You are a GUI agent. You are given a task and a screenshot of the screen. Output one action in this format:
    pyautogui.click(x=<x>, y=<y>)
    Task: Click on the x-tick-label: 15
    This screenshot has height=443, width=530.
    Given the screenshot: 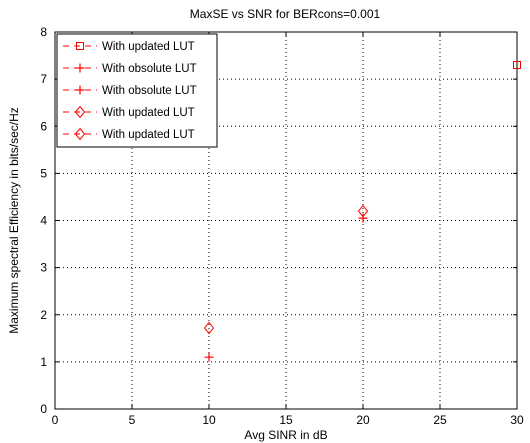 What is the action you would take?
    pyautogui.click(x=286, y=420)
    